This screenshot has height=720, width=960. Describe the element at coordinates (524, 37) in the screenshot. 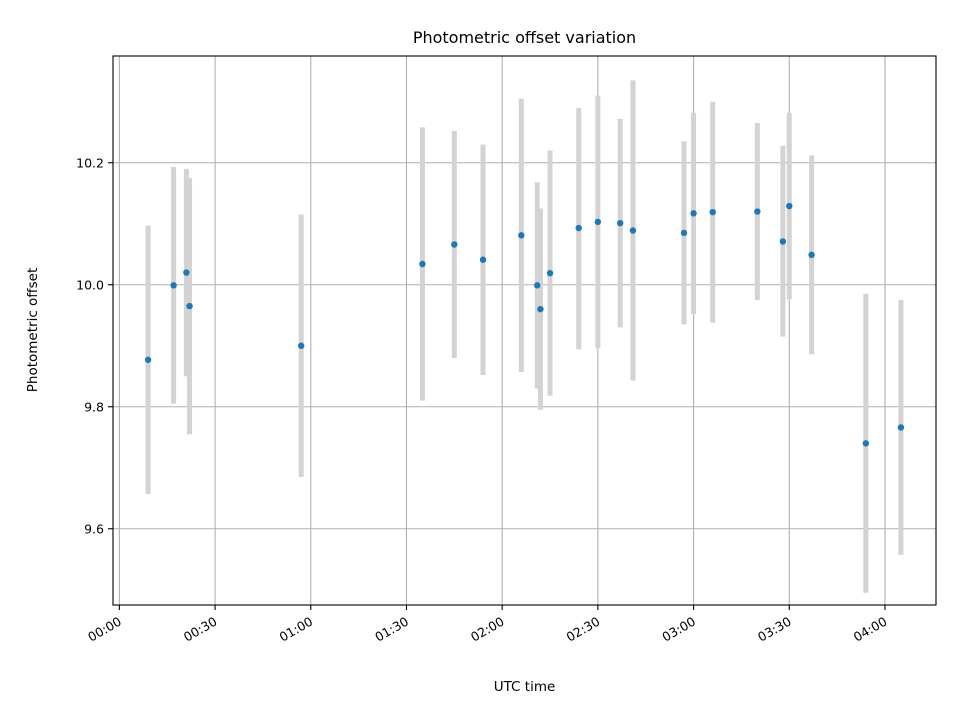

I see `chart-title: Photometric offset variation` at that location.